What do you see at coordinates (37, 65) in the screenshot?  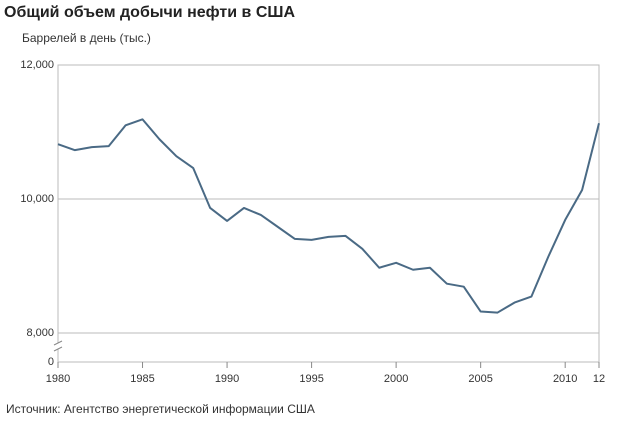 I see `y-tick-label: 12,000` at bounding box center [37, 65].